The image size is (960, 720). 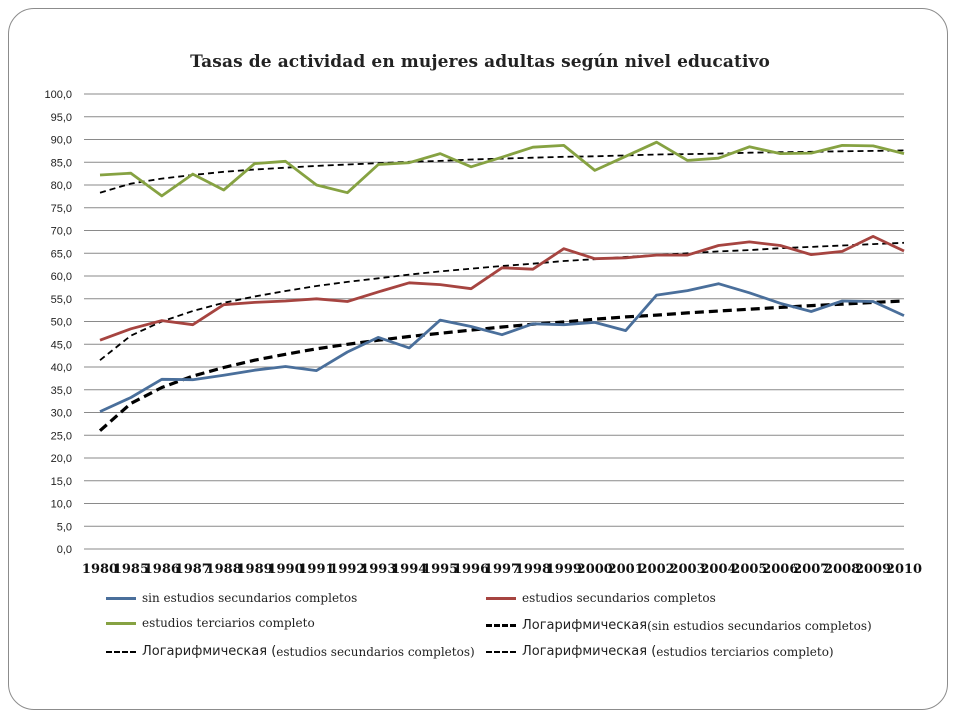 What do you see at coordinates (224, 569) in the screenshot?
I see `x-tick-label: 1988` at bounding box center [224, 569].